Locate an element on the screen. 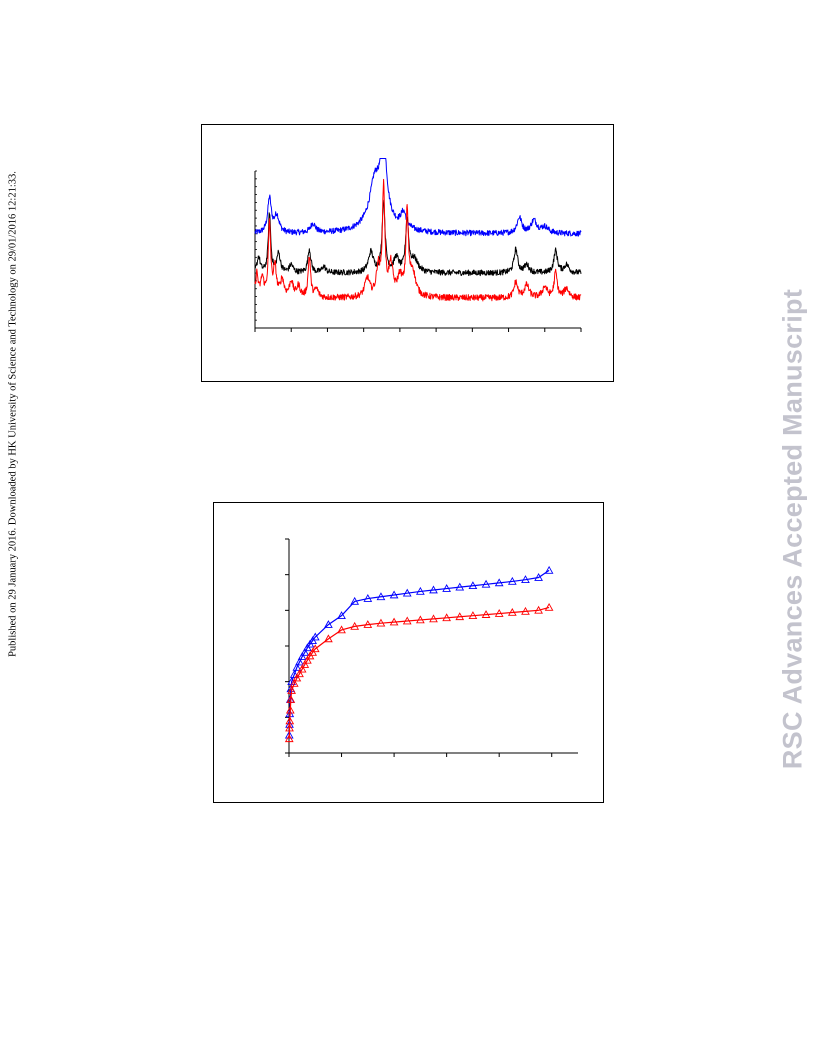  spectrum-chart is located at coordinates (418, 244).